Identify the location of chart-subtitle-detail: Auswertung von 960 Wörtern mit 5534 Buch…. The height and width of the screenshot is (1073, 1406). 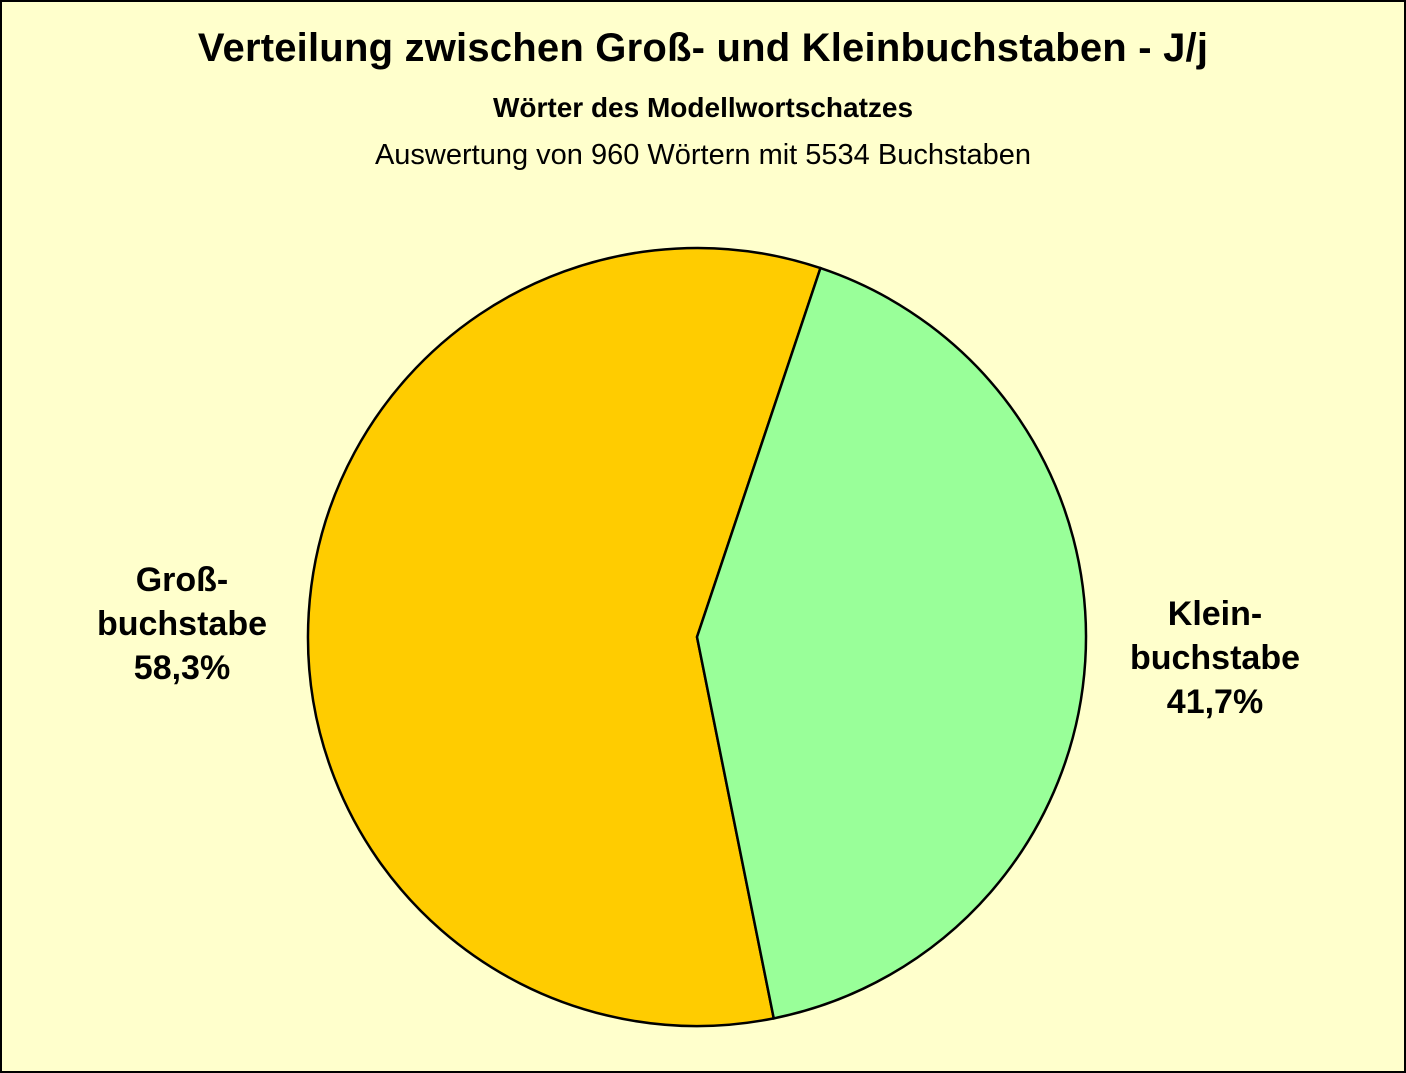
(703, 155).